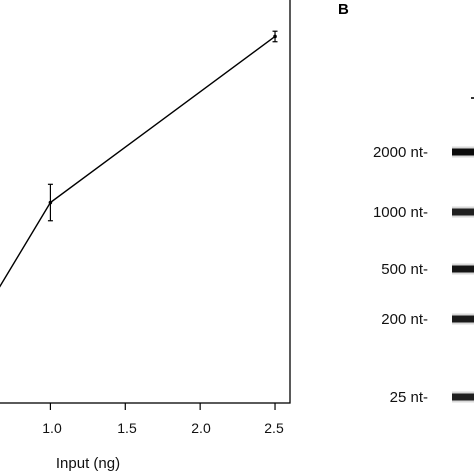 The image size is (474, 474). Describe the element at coordinates (201, 428) in the screenshot. I see `x-tick-label: 2.0` at that location.